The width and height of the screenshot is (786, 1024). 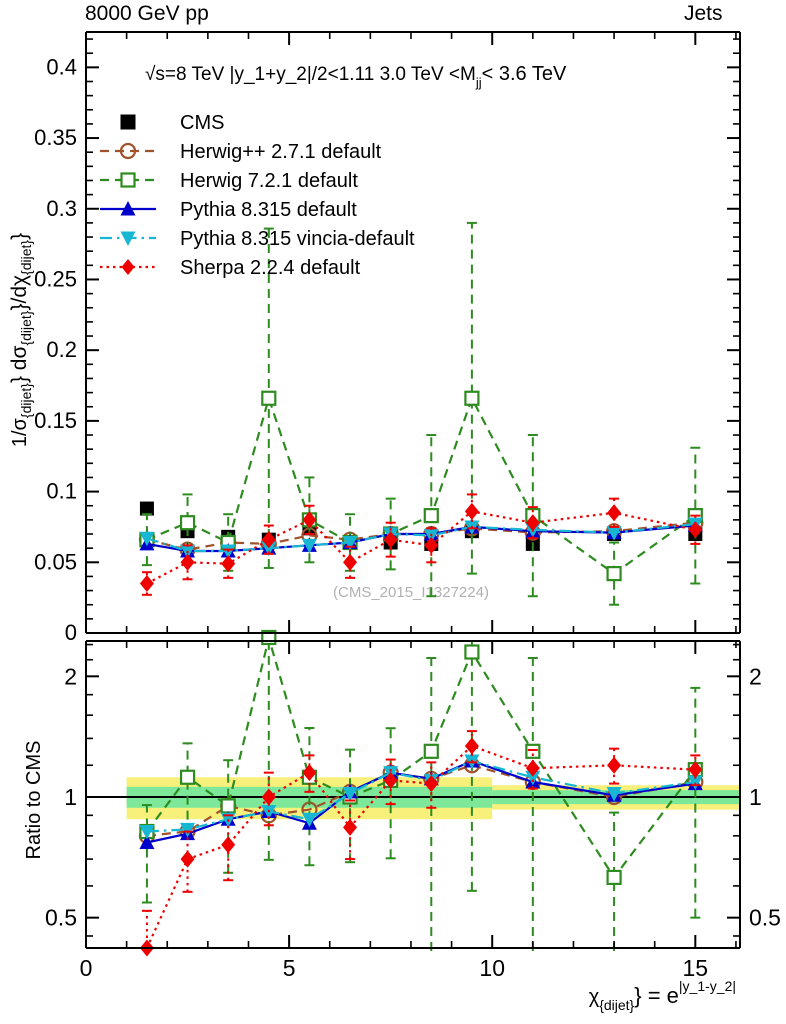 What do you see at coordinates (755, 676) in the screenshot?
I see `ratio-ytick-label-right: 2` at bounding box center [755, 676].